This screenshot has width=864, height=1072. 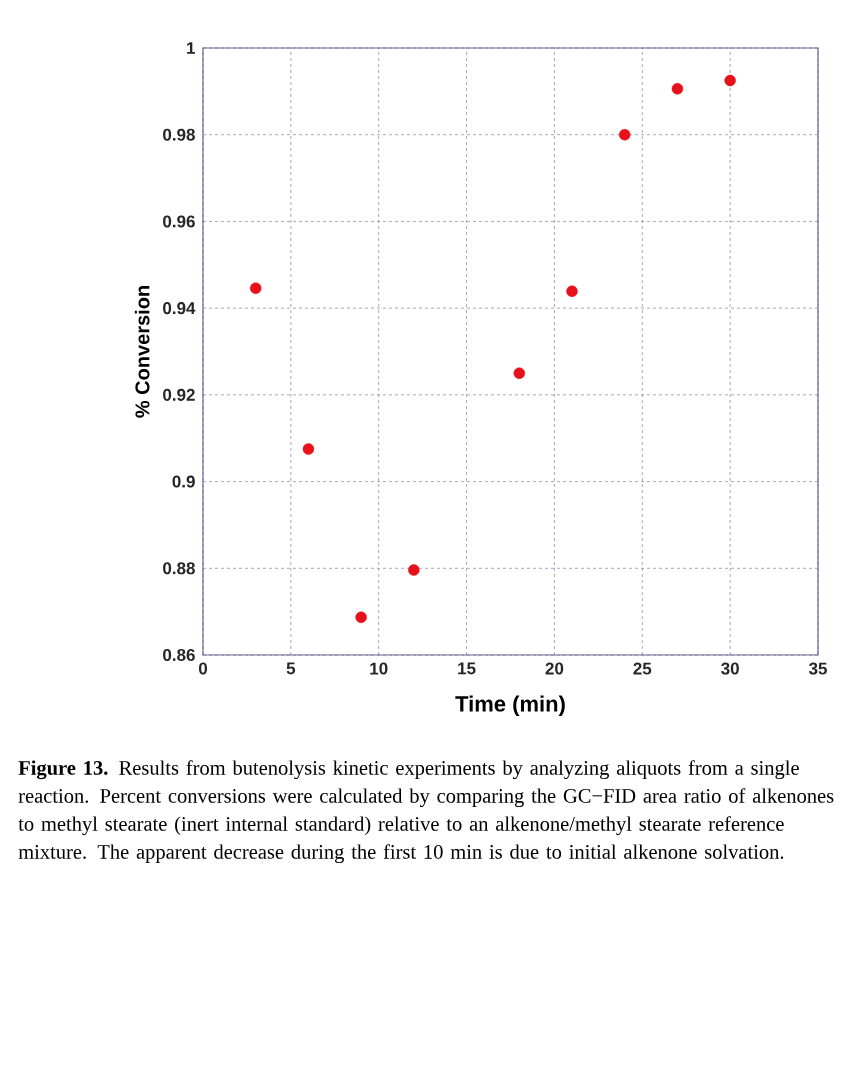 I want to click on x-tick-label: 30, so click(x=730, y=668).